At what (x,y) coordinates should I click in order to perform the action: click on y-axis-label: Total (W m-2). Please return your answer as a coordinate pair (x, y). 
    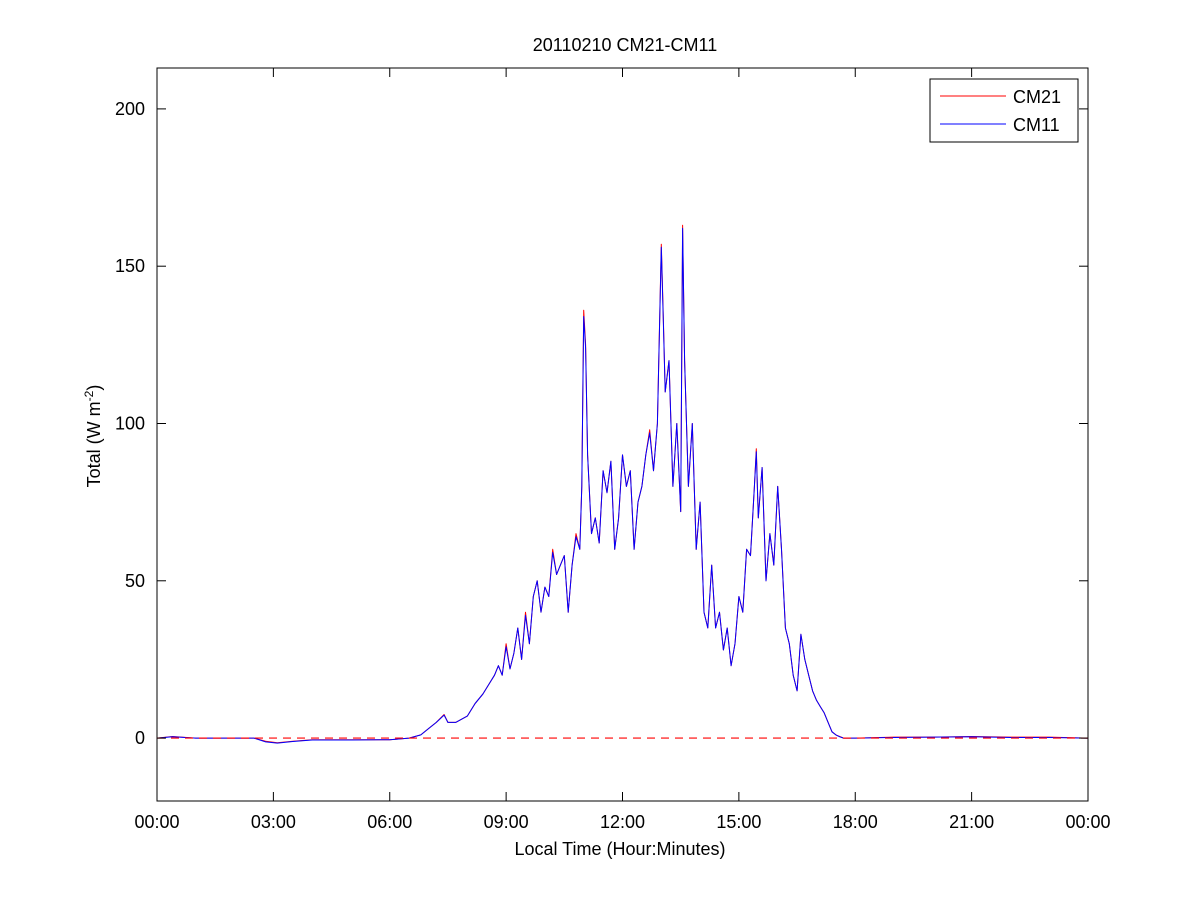
    Looking at the image, I should click on (93, 436).